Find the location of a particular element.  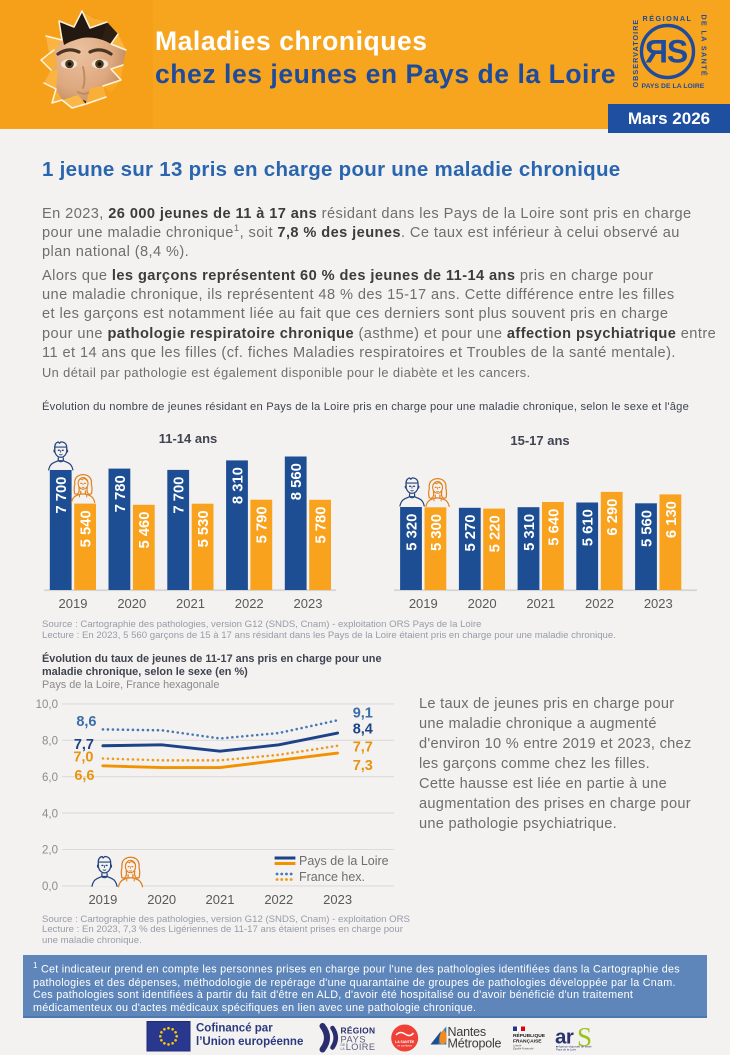

svg-text: 8 310 is located at coordinates (238, 485).